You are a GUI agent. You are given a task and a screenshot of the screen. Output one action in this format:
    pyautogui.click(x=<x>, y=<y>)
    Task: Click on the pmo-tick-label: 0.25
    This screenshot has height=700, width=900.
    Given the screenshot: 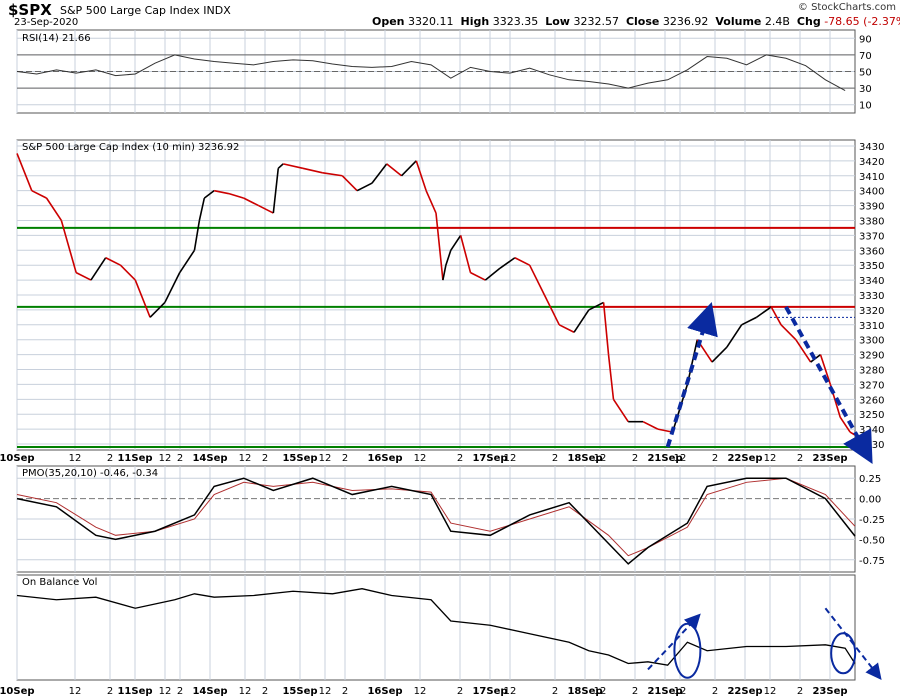 What is the action you would take?
    pyautogui.click(x=870, y=479)
    